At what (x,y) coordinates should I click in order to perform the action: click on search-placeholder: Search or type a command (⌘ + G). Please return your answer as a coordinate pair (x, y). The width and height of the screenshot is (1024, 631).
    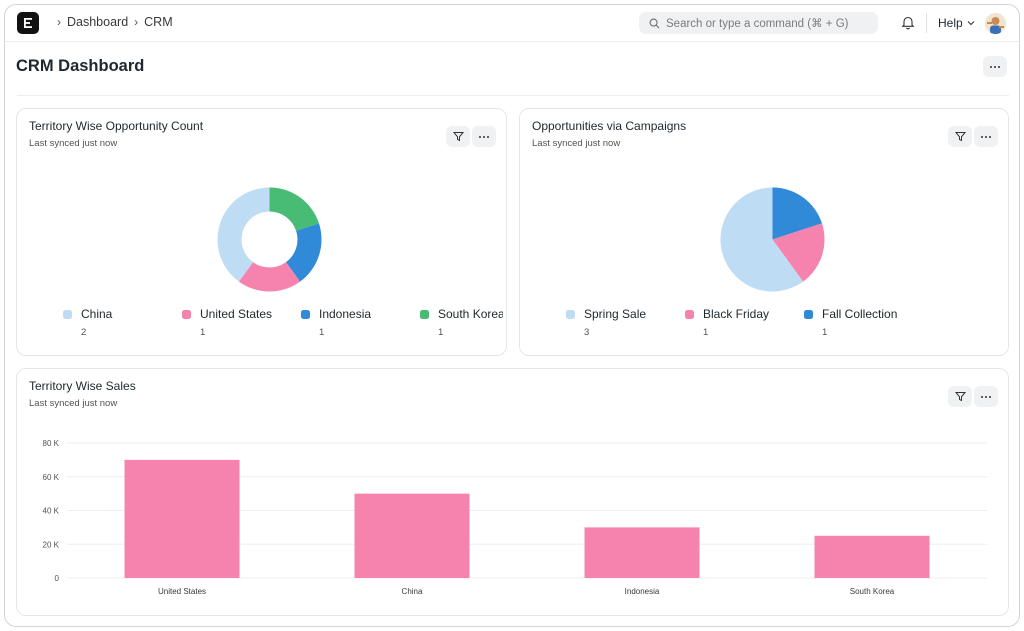
    Looking at the image, I should click on (757, 24).